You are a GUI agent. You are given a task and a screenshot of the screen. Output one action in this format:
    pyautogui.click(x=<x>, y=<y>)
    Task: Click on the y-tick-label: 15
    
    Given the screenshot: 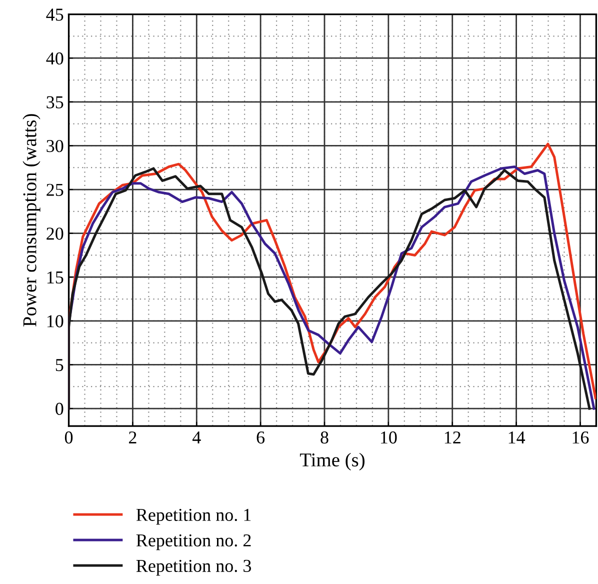 What is the action you would take?
    pyautogui.click(x=55, y=277)
    